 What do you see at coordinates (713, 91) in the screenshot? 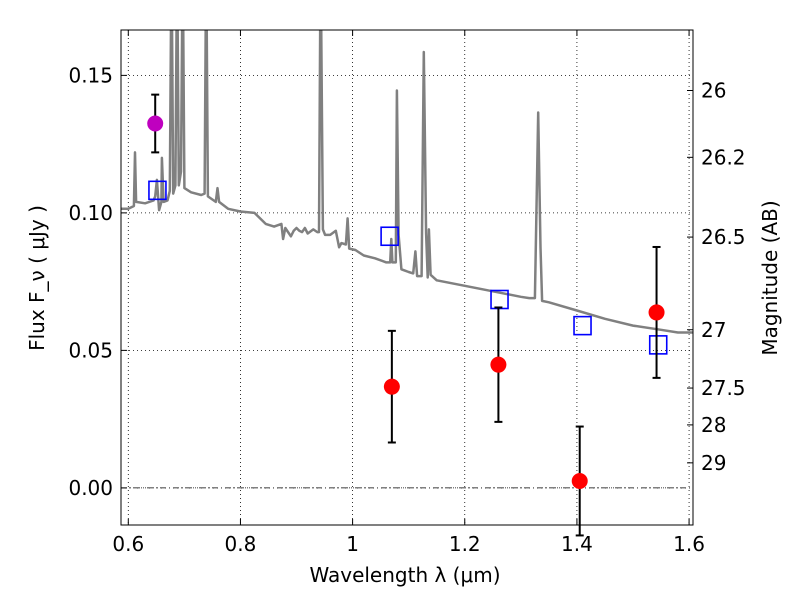
I see `y2-tick-label: 26` at bounding box center [713, 91].